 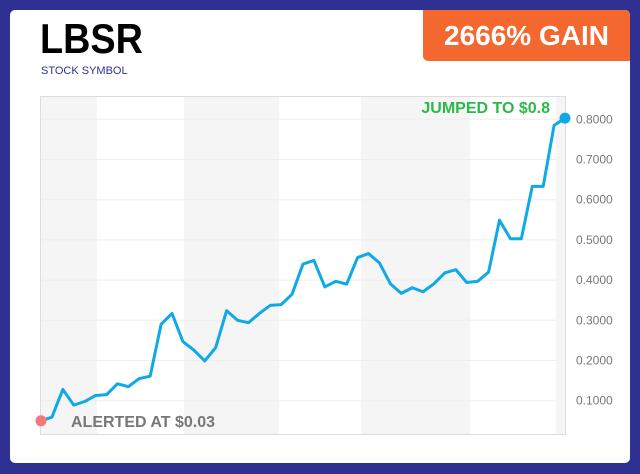 What do you see at coordinates (594, 119) in the screenshot?
I see `y-tick-label: 0.8000` at bounding box center [594, 119].